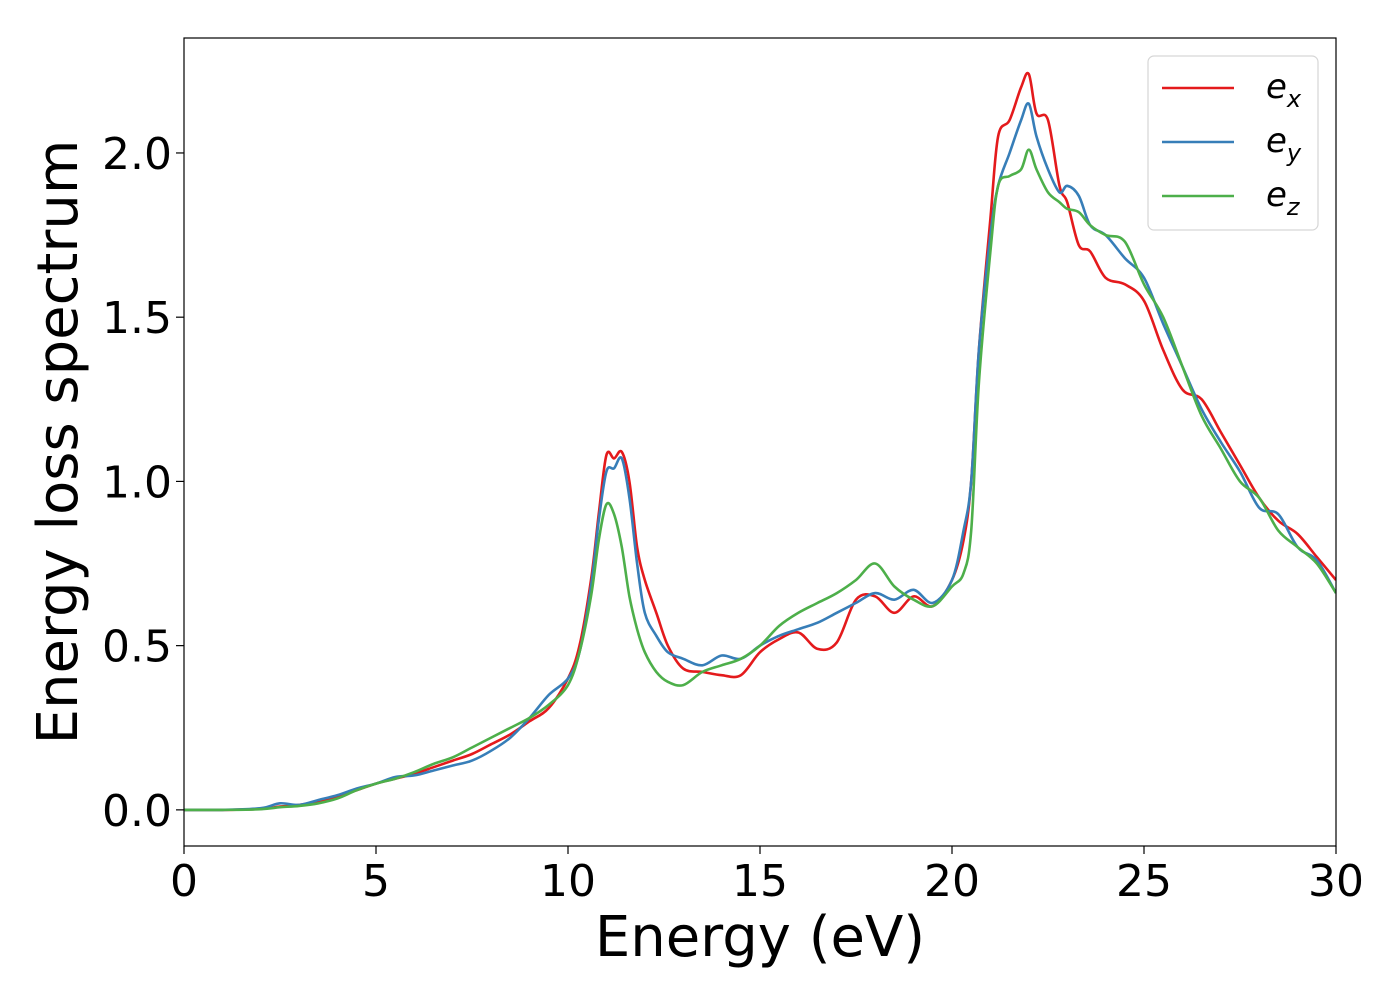  I want to click on x-tick-label: 25, so click(1144, 881).